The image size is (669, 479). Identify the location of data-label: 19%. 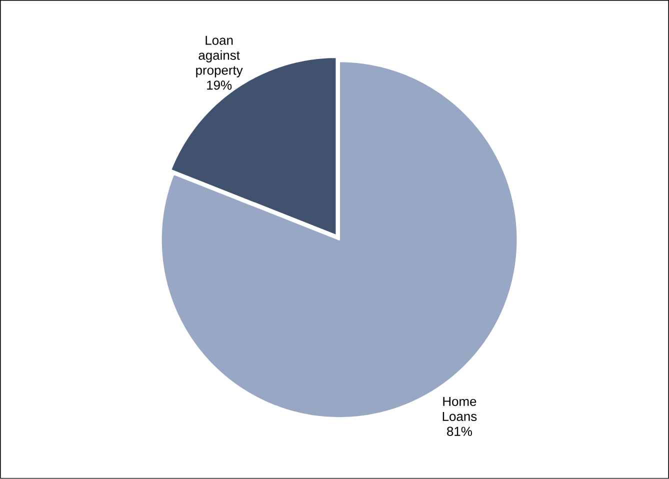
(219, 85).